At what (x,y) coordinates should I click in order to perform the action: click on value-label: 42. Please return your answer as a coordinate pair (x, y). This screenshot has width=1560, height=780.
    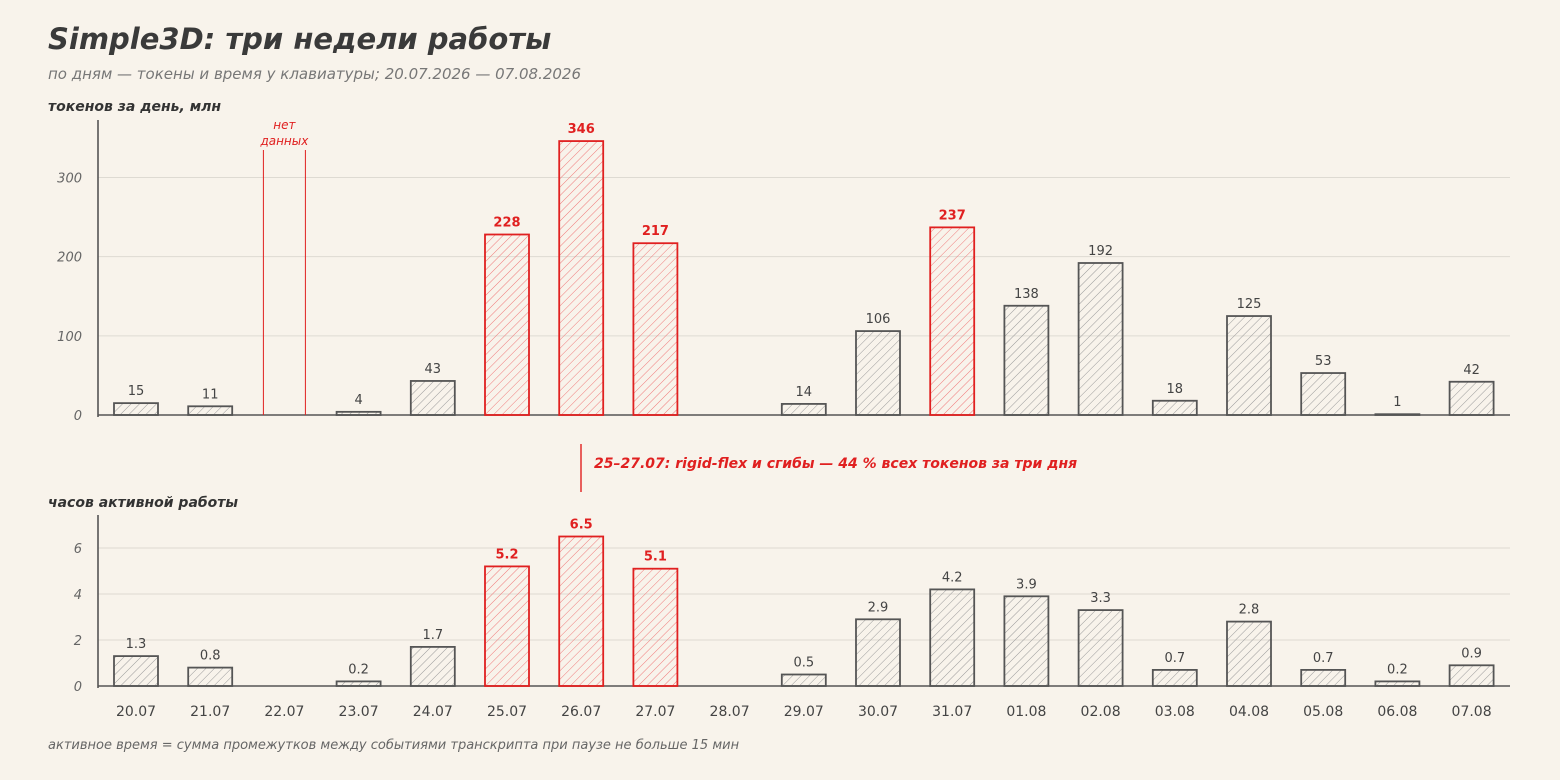
    Looking at the image, I should click on (1471, 370).